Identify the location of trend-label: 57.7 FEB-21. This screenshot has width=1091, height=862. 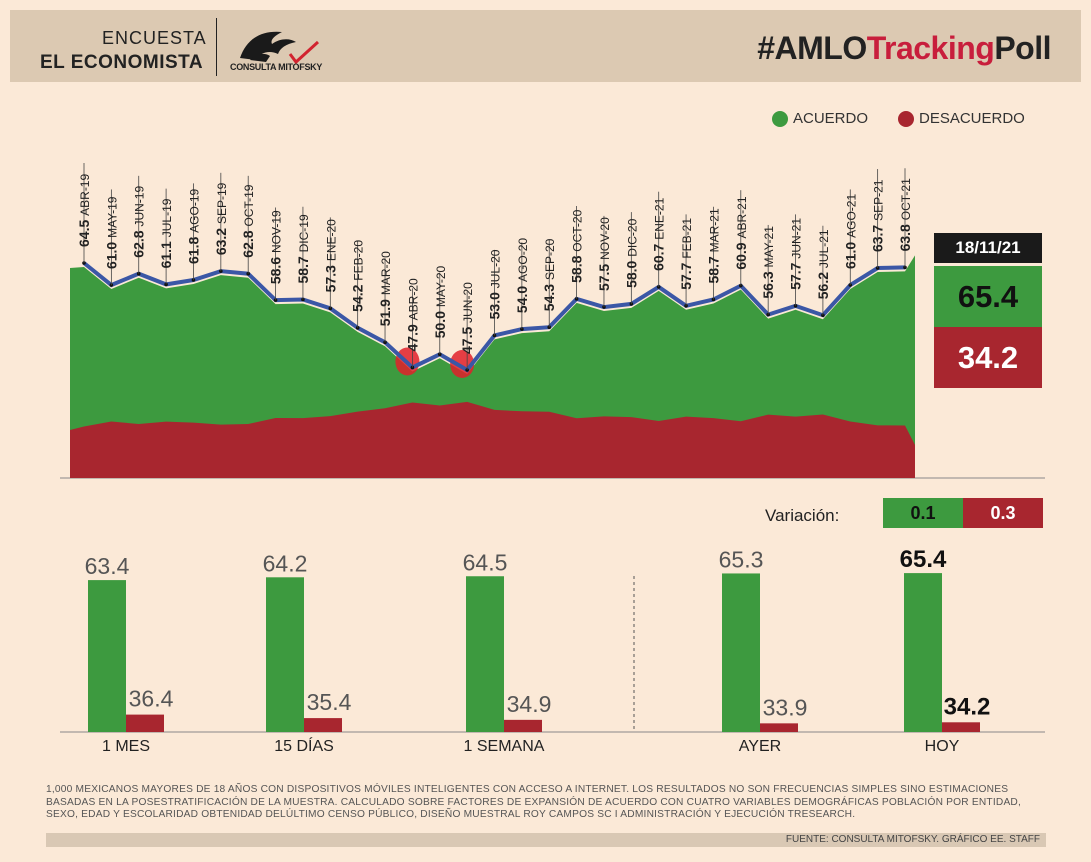
(686, 254).